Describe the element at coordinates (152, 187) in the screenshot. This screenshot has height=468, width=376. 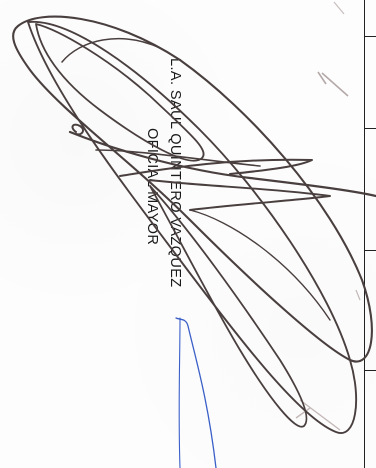
I see `signatory-title: OFICIAL MAYOR` at that location.